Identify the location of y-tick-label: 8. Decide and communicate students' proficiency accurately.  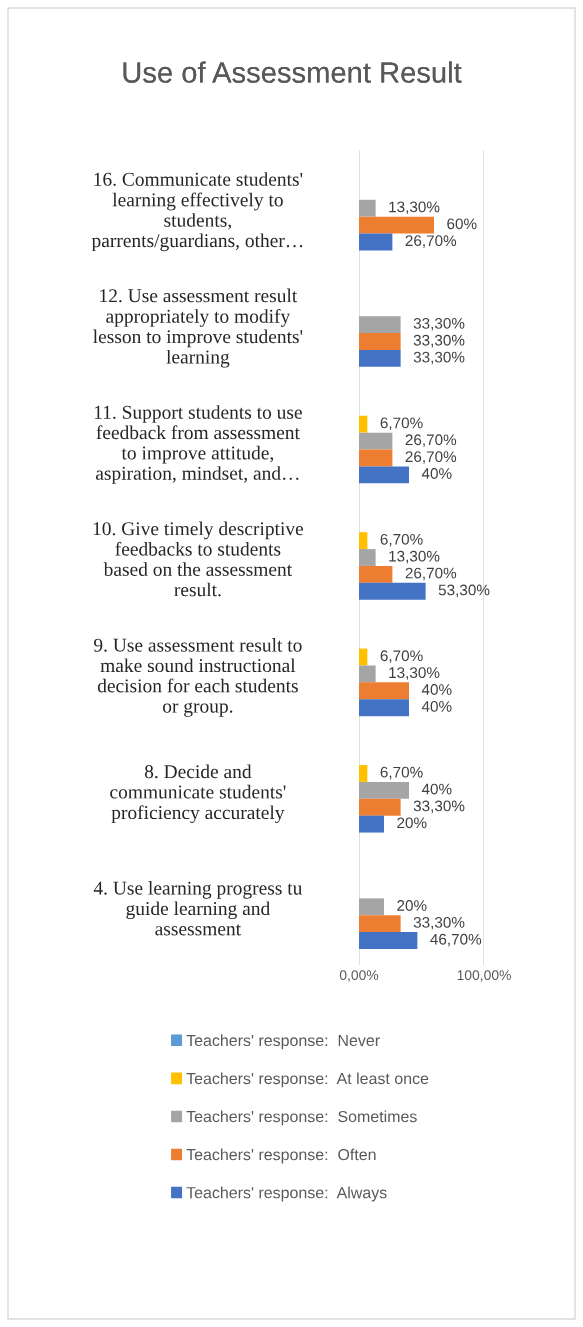
(198, 794).